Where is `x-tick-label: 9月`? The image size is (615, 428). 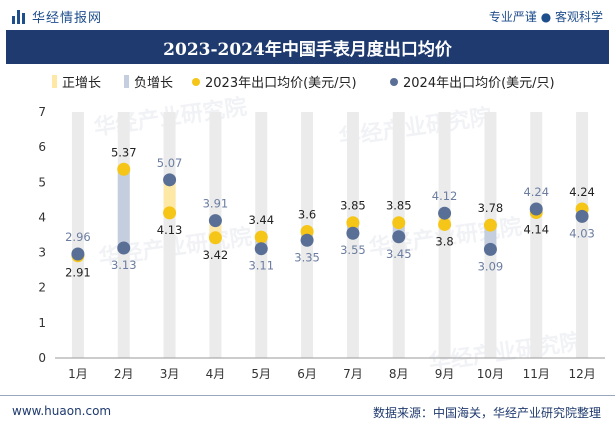
x-tick-label: 9月 is located at coordinates (445, 374).